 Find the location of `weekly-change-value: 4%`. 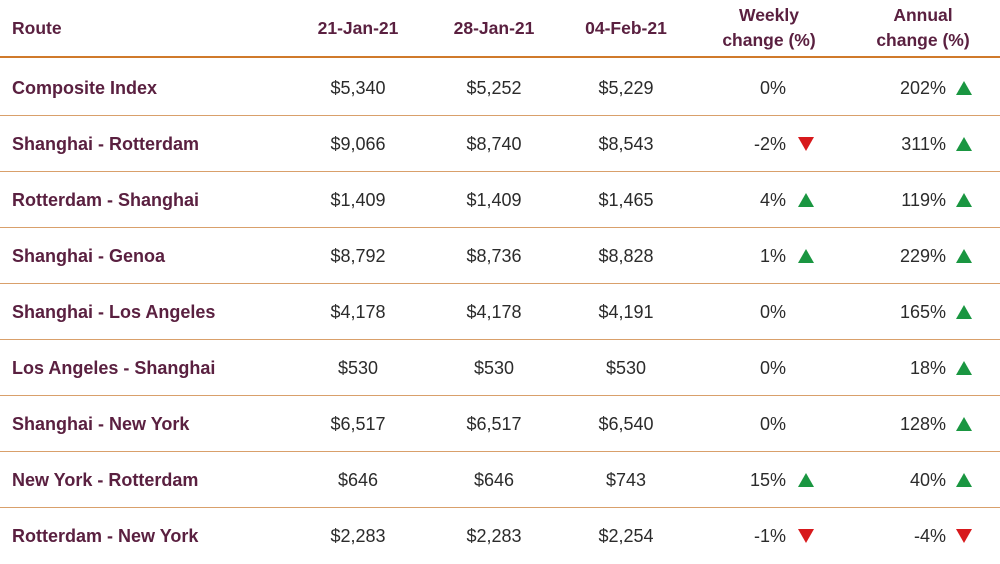

weekly-change-value: 4% is located at coordinates (772, 199).